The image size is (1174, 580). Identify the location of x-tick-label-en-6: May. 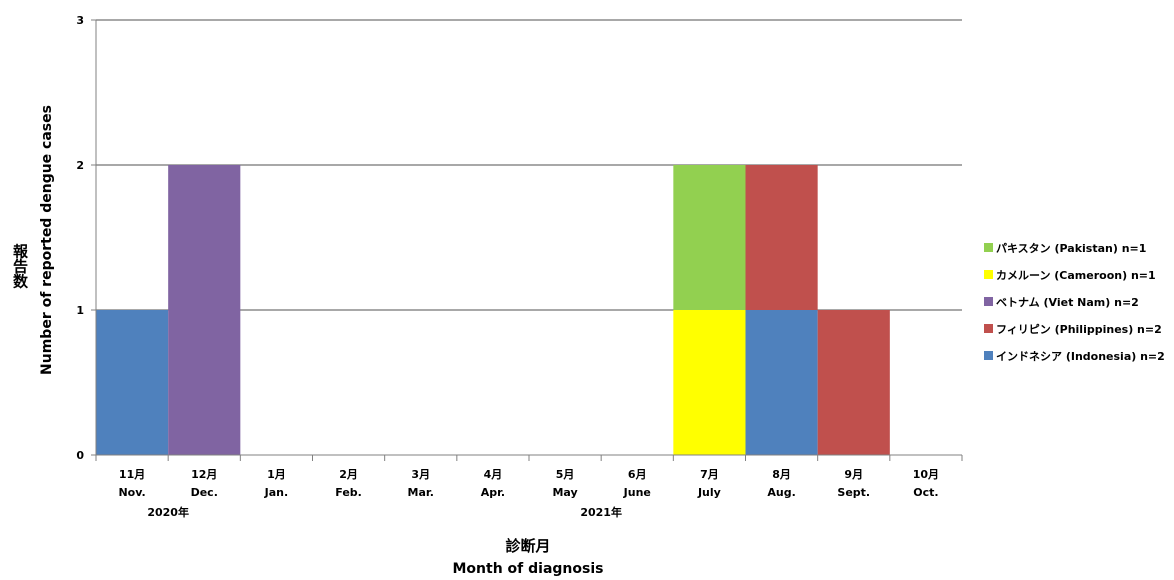
(564, 492).